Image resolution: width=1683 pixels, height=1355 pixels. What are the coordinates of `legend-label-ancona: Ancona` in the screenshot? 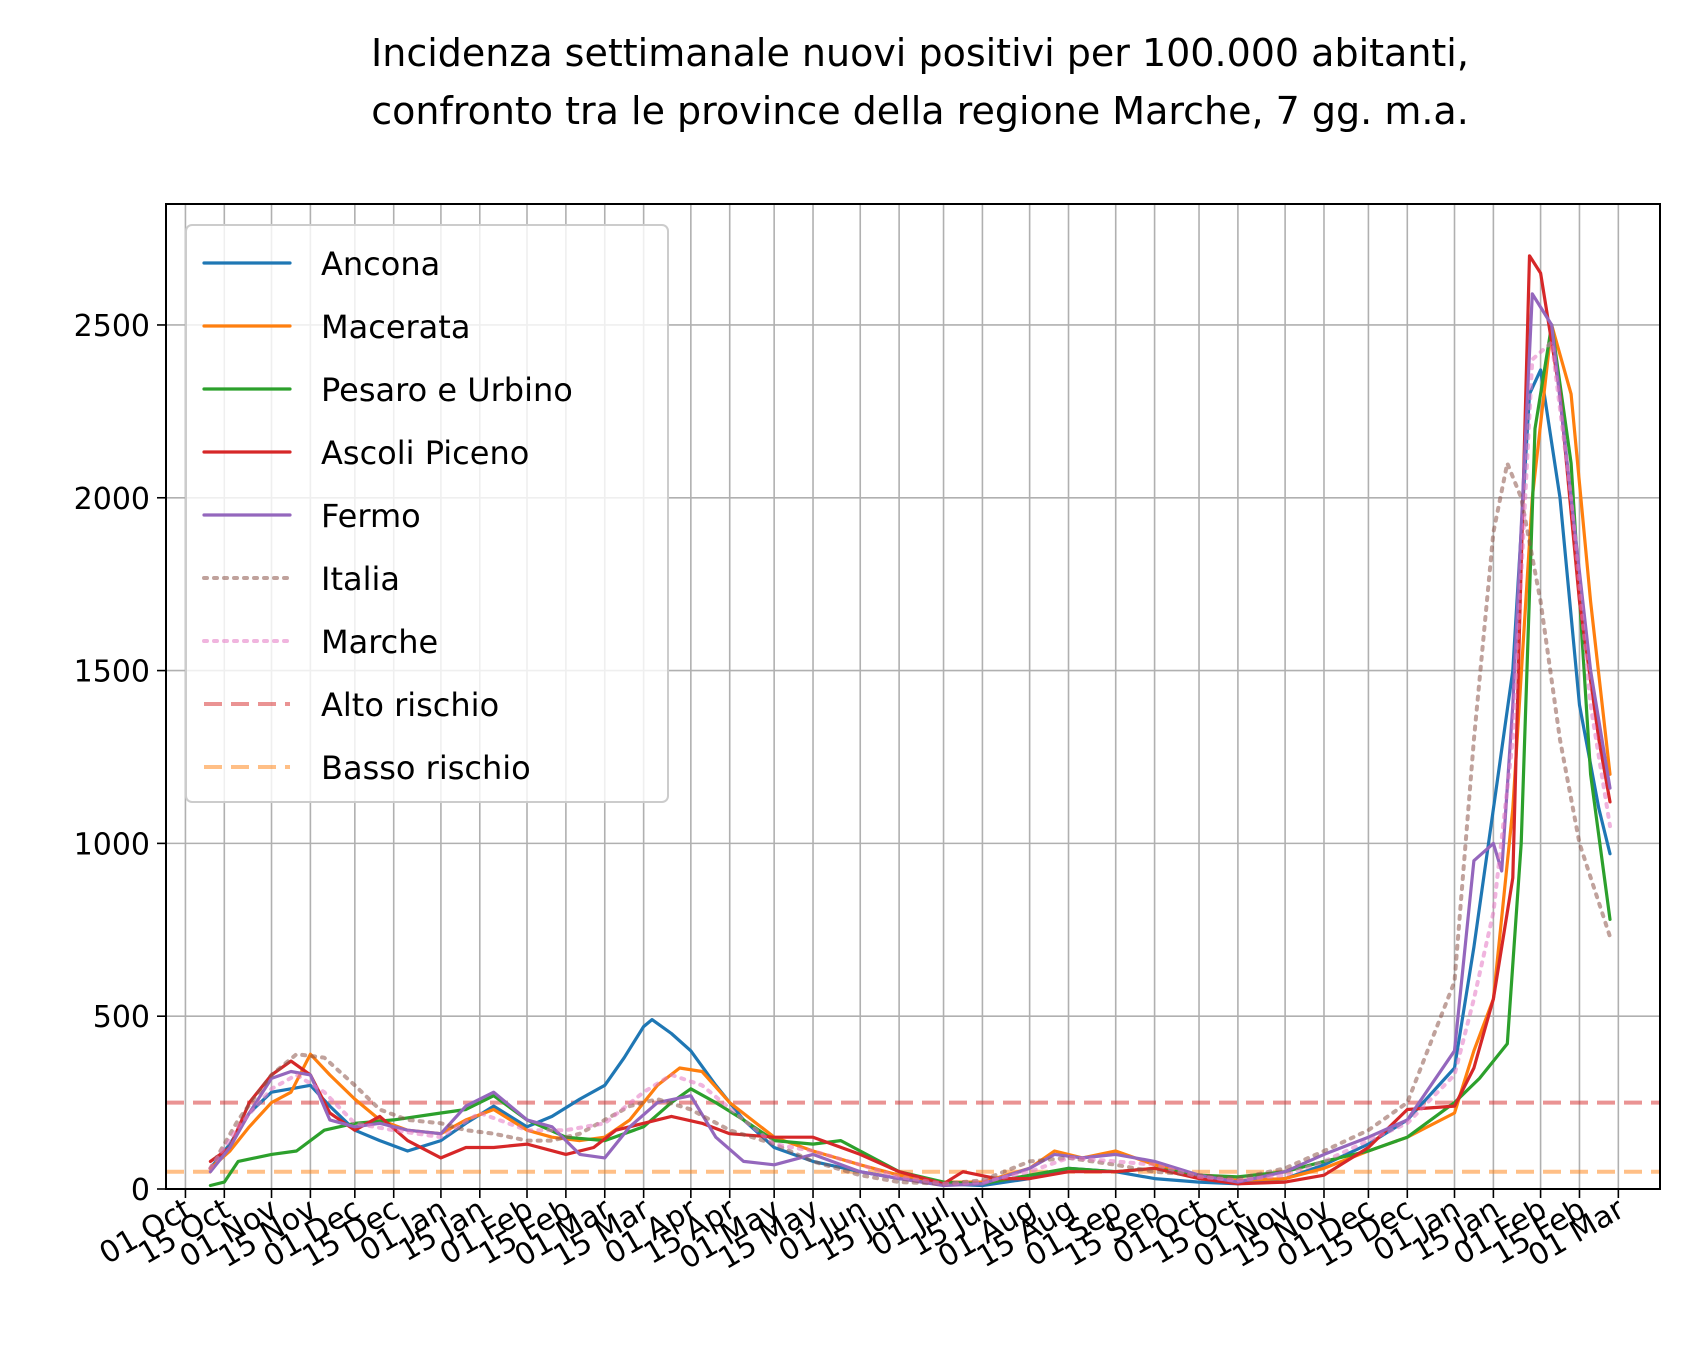 It's located at (380, 264).